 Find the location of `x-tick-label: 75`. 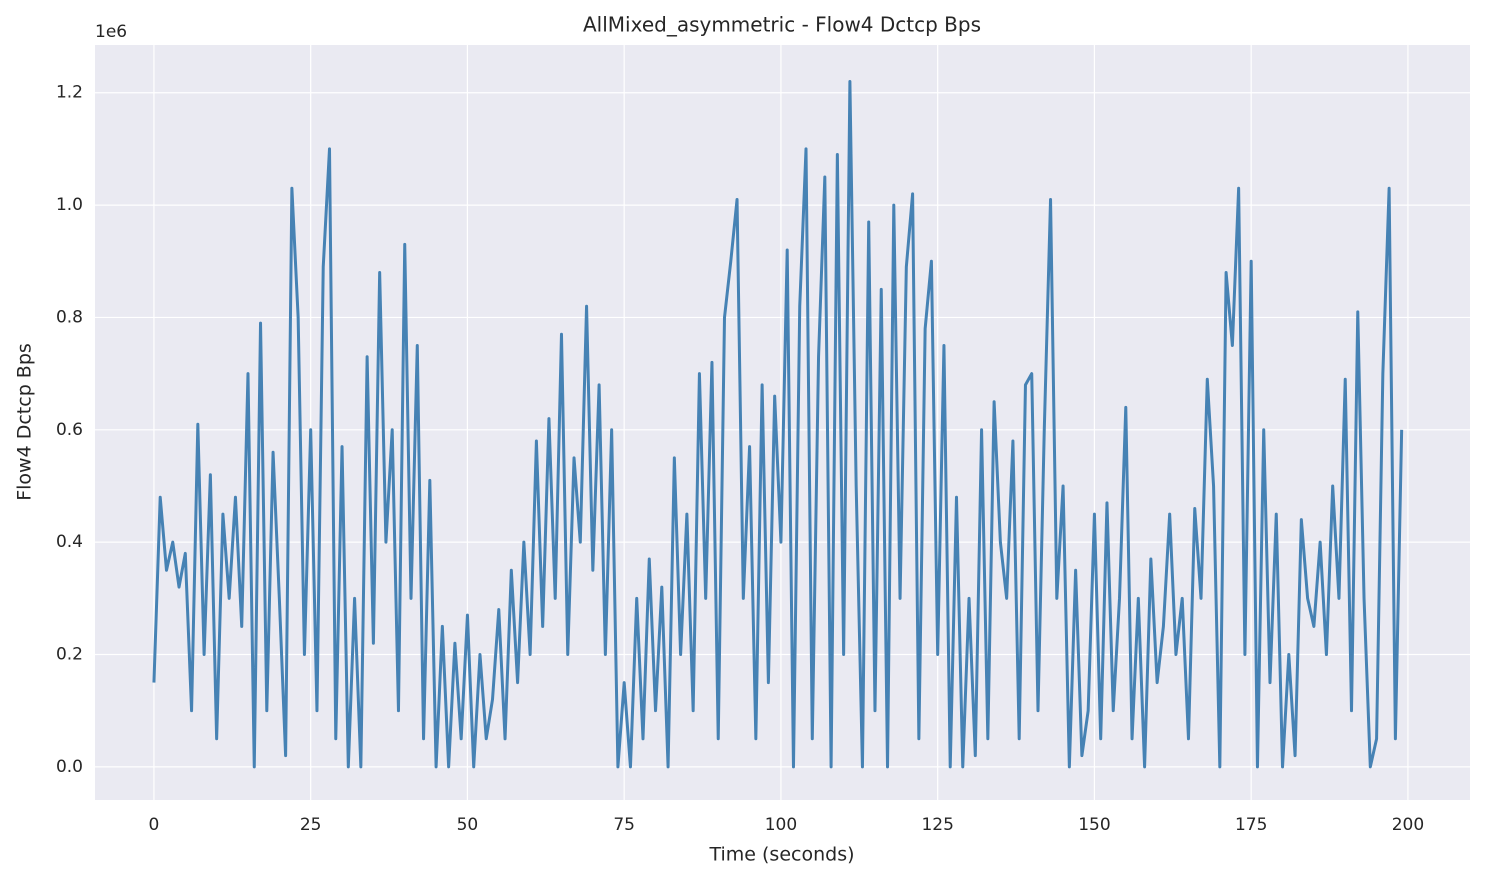

x-tick-label: 75 is located at coordinates (624, 825).